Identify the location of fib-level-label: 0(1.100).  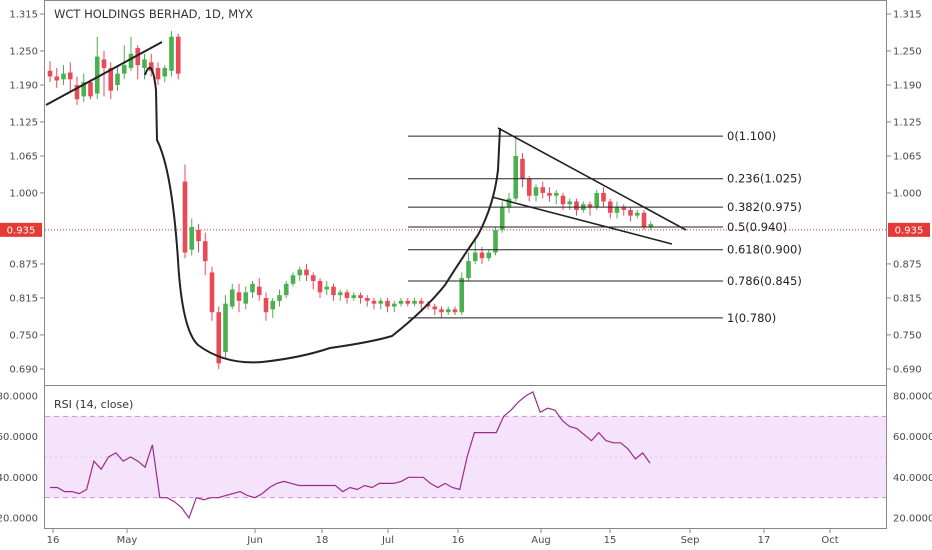
(751, 136).